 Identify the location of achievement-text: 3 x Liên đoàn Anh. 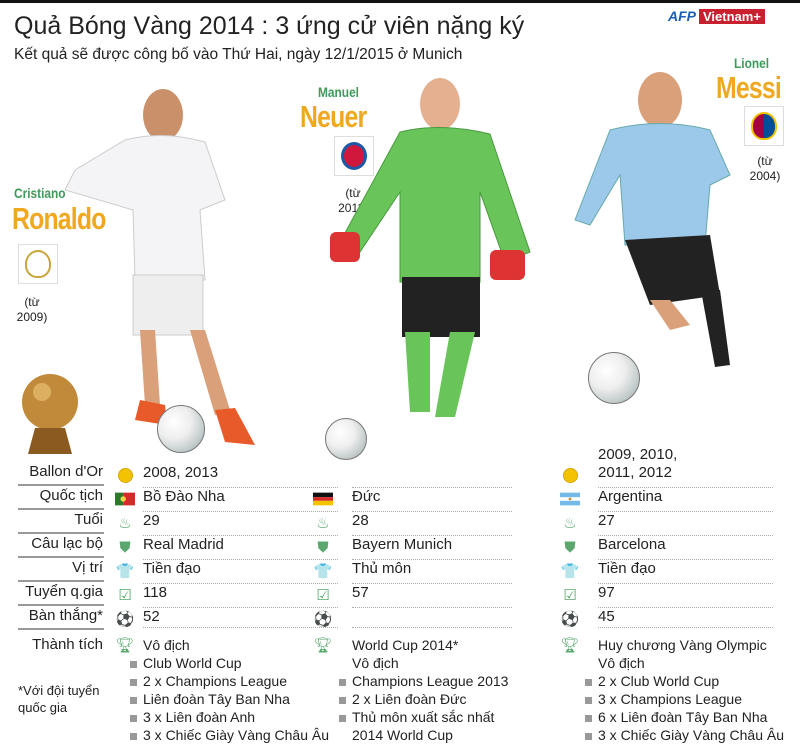
(199, 717).